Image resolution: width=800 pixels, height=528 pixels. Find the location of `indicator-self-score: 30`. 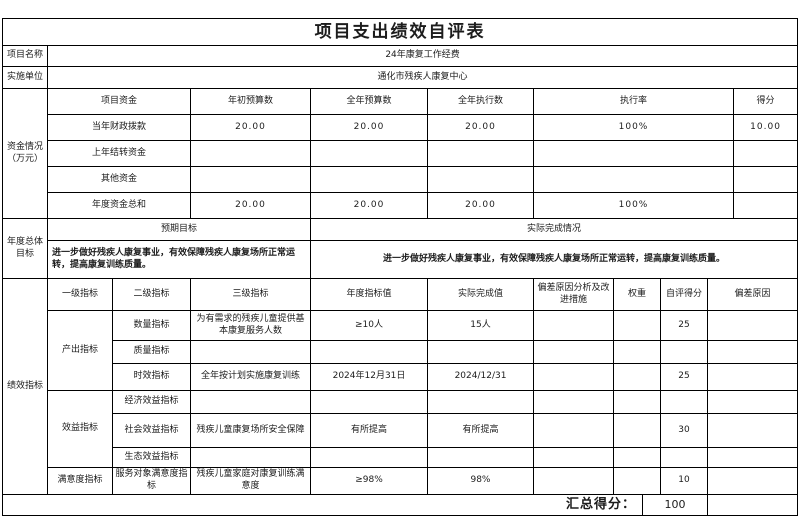

indicator-self-score: 30 is located at coordinates (684, 430).